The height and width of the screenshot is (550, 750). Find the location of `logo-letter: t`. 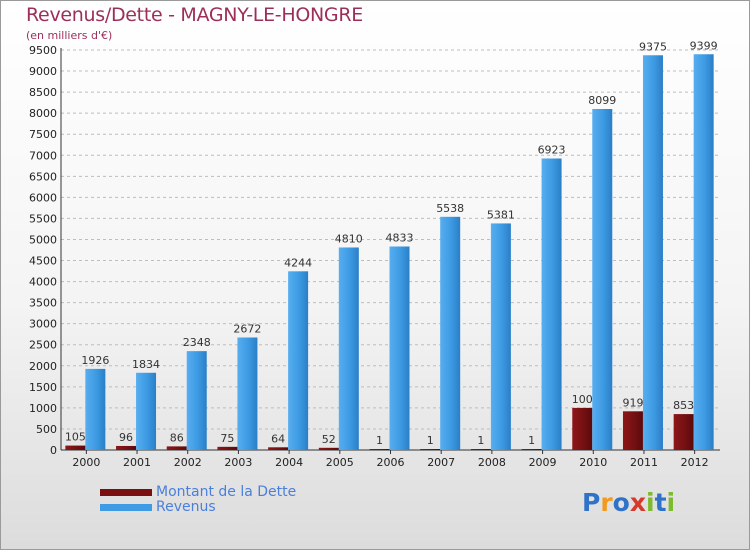

logo-letter: t is located at coordinates (660, 502).